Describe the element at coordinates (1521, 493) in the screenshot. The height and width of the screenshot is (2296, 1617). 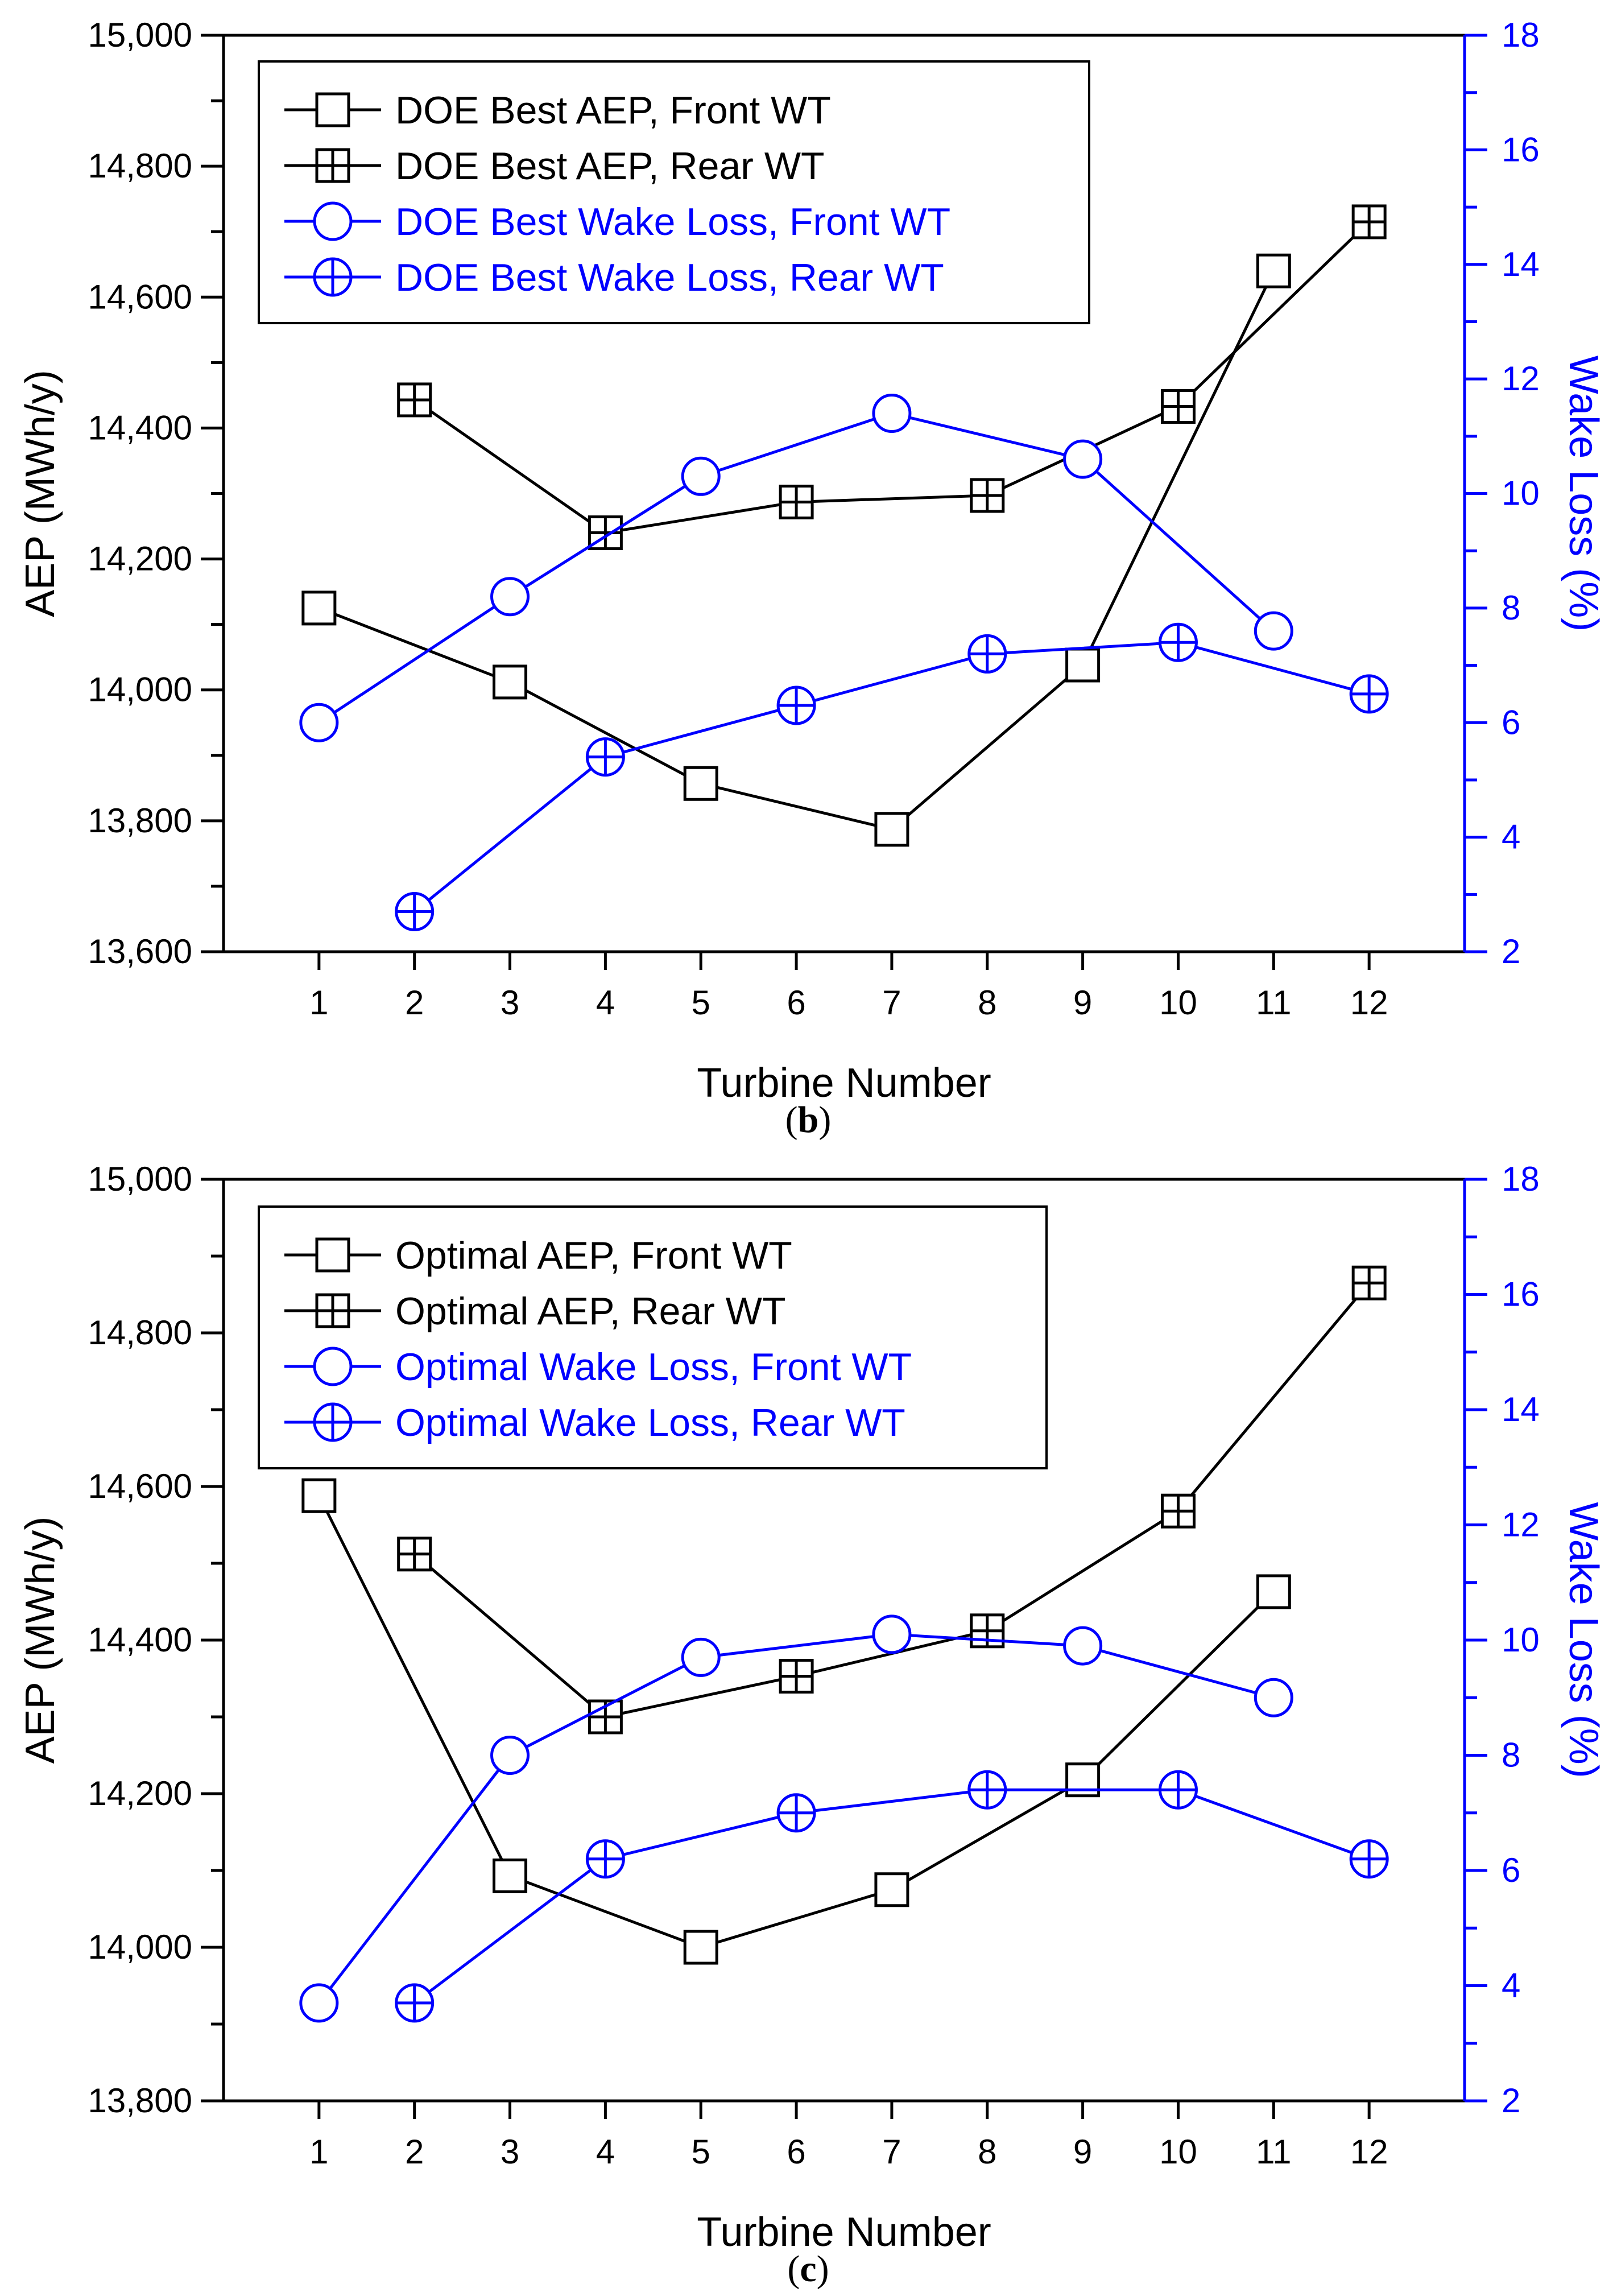
I see `y2-tick-label: 10` at that location.